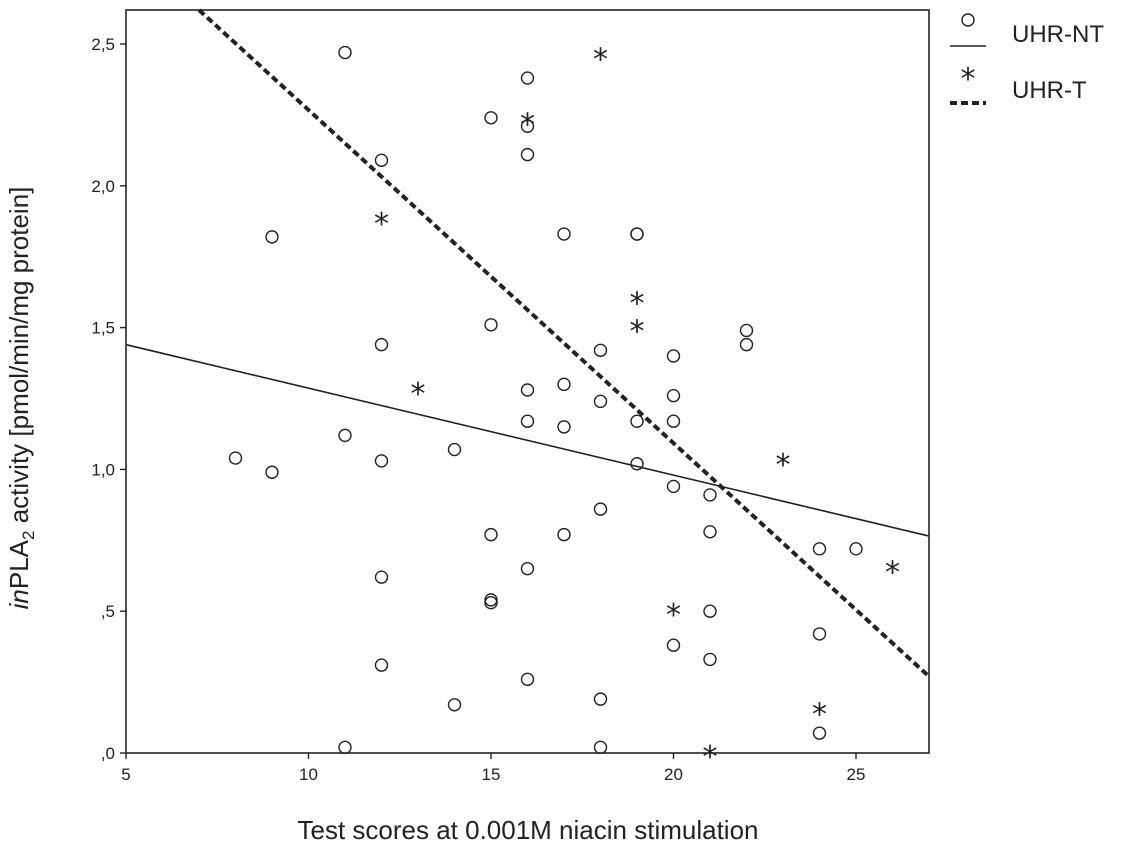 This screenshot has width=1128, height=849. Describe the element at coordinates (103, 469) in the screenshot. I see `y-tick-label: 1,0` at that location.